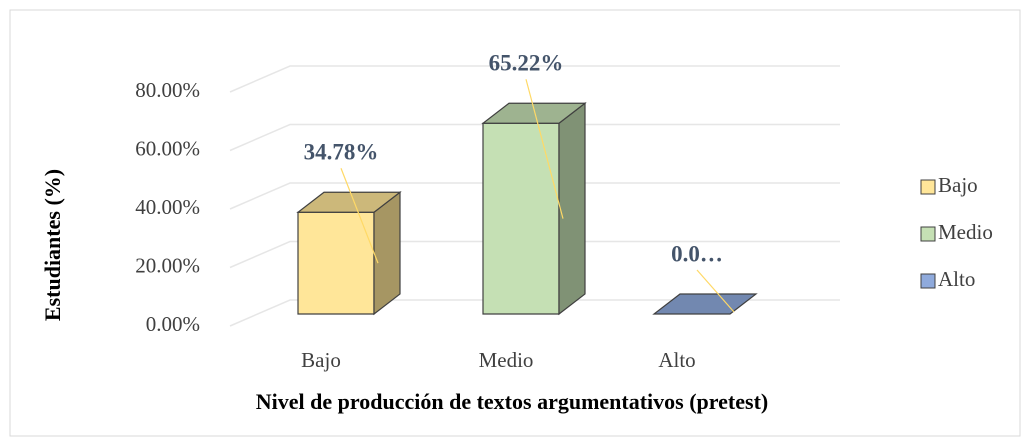  Describe the element at coordinates (167, 265) in the screenshot. I see `y-tick-label: 20.00%` at that location.